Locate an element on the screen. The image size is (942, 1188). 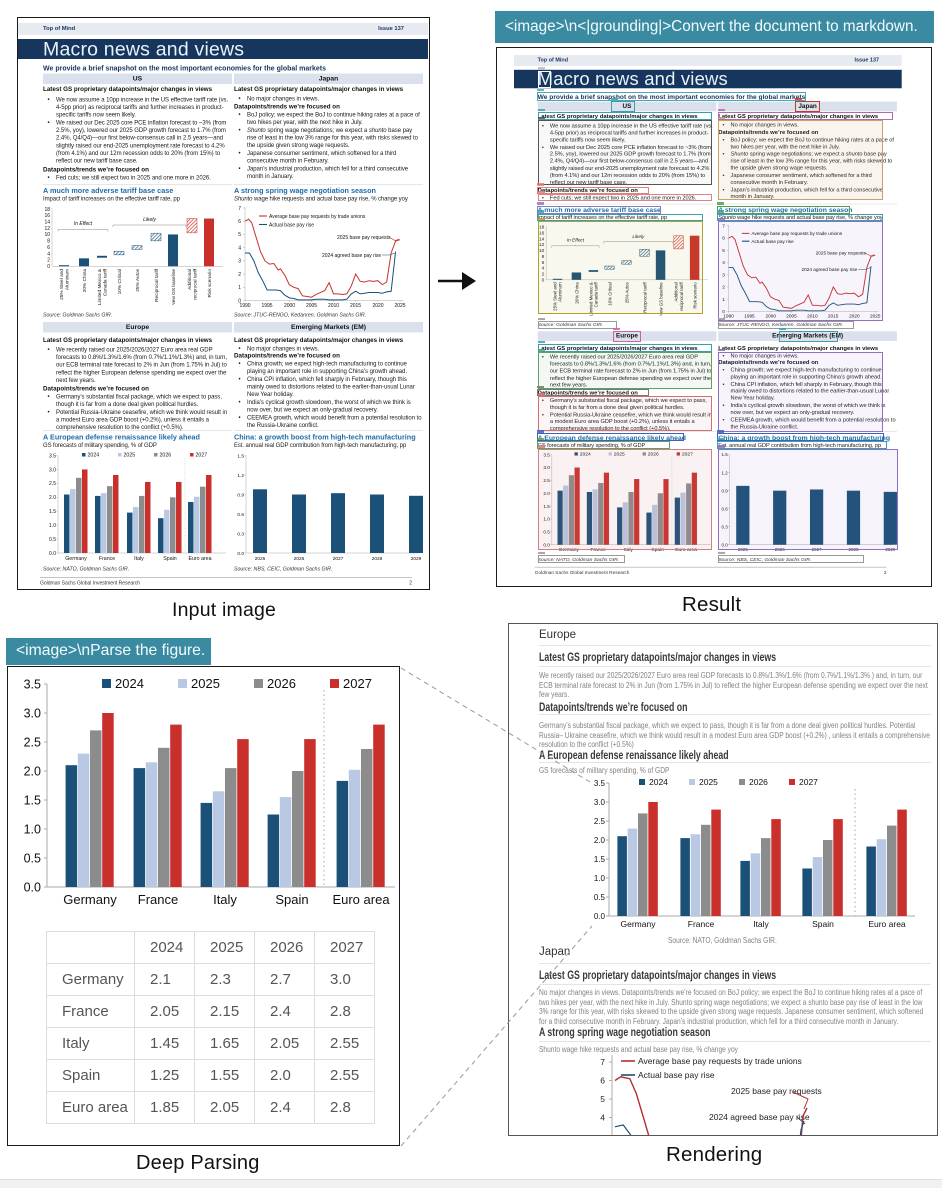
svg-text: 2029 is located at coordinates (415, 559).